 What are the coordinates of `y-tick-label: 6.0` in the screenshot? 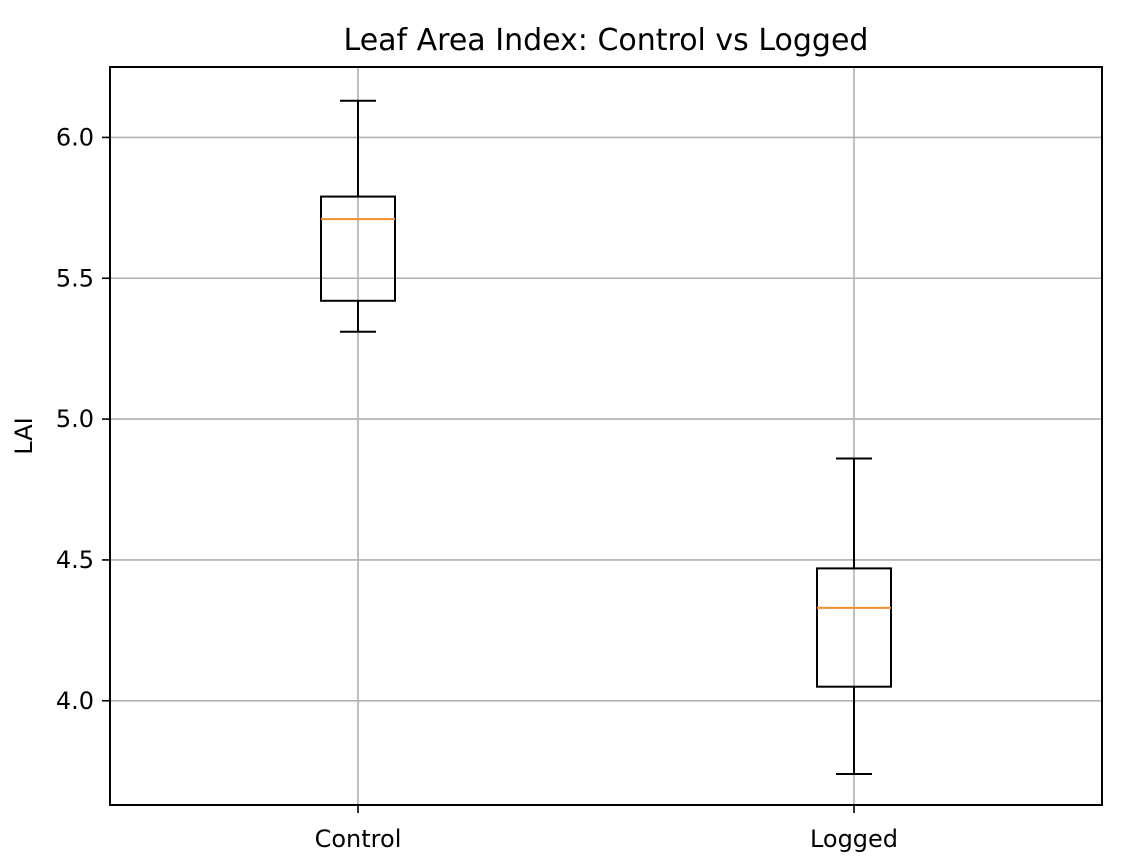 It's located at (75, 137).